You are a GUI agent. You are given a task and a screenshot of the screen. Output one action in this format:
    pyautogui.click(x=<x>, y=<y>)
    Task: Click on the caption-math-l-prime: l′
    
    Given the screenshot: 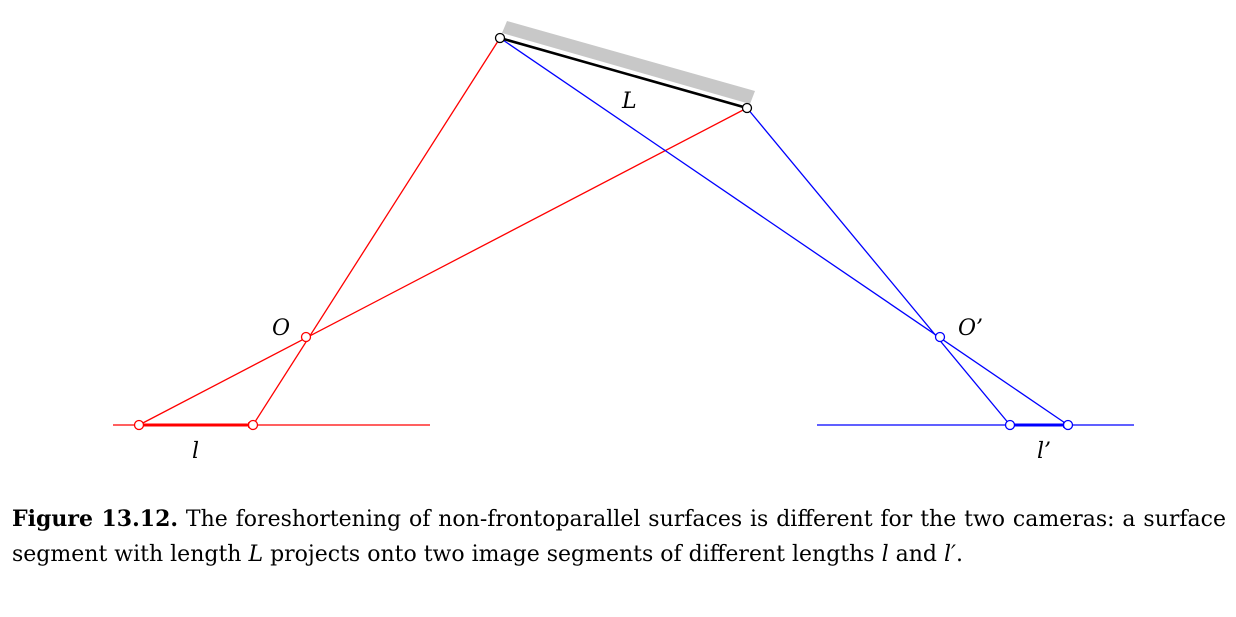 What is the action you would take?
    pyautogui.click(x=950, y=554)
    